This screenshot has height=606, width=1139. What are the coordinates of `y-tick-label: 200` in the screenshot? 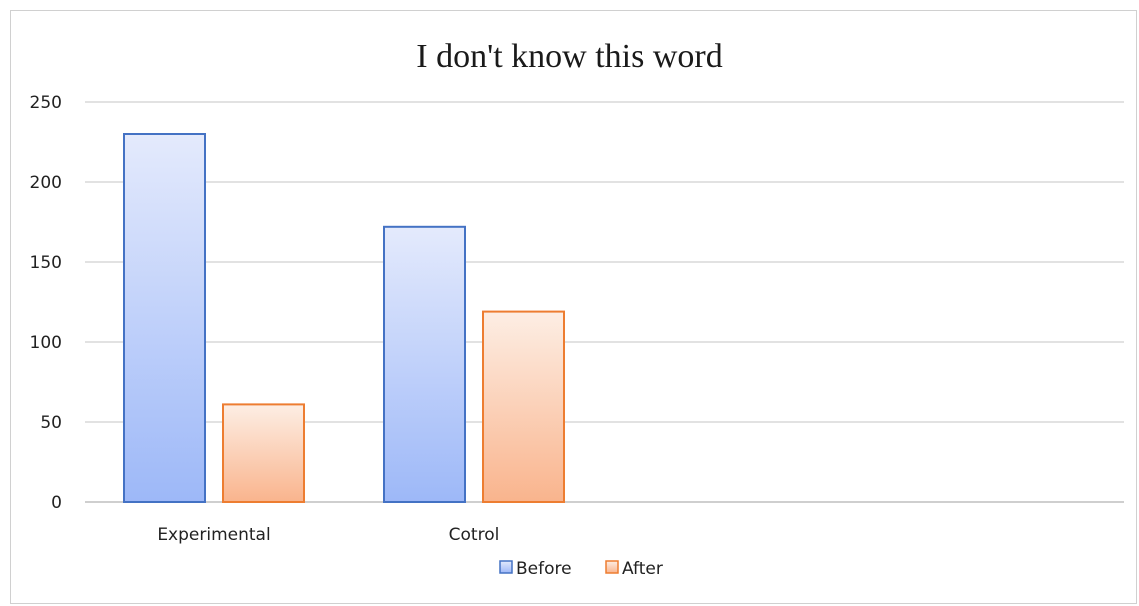 It's located at (46, 183).